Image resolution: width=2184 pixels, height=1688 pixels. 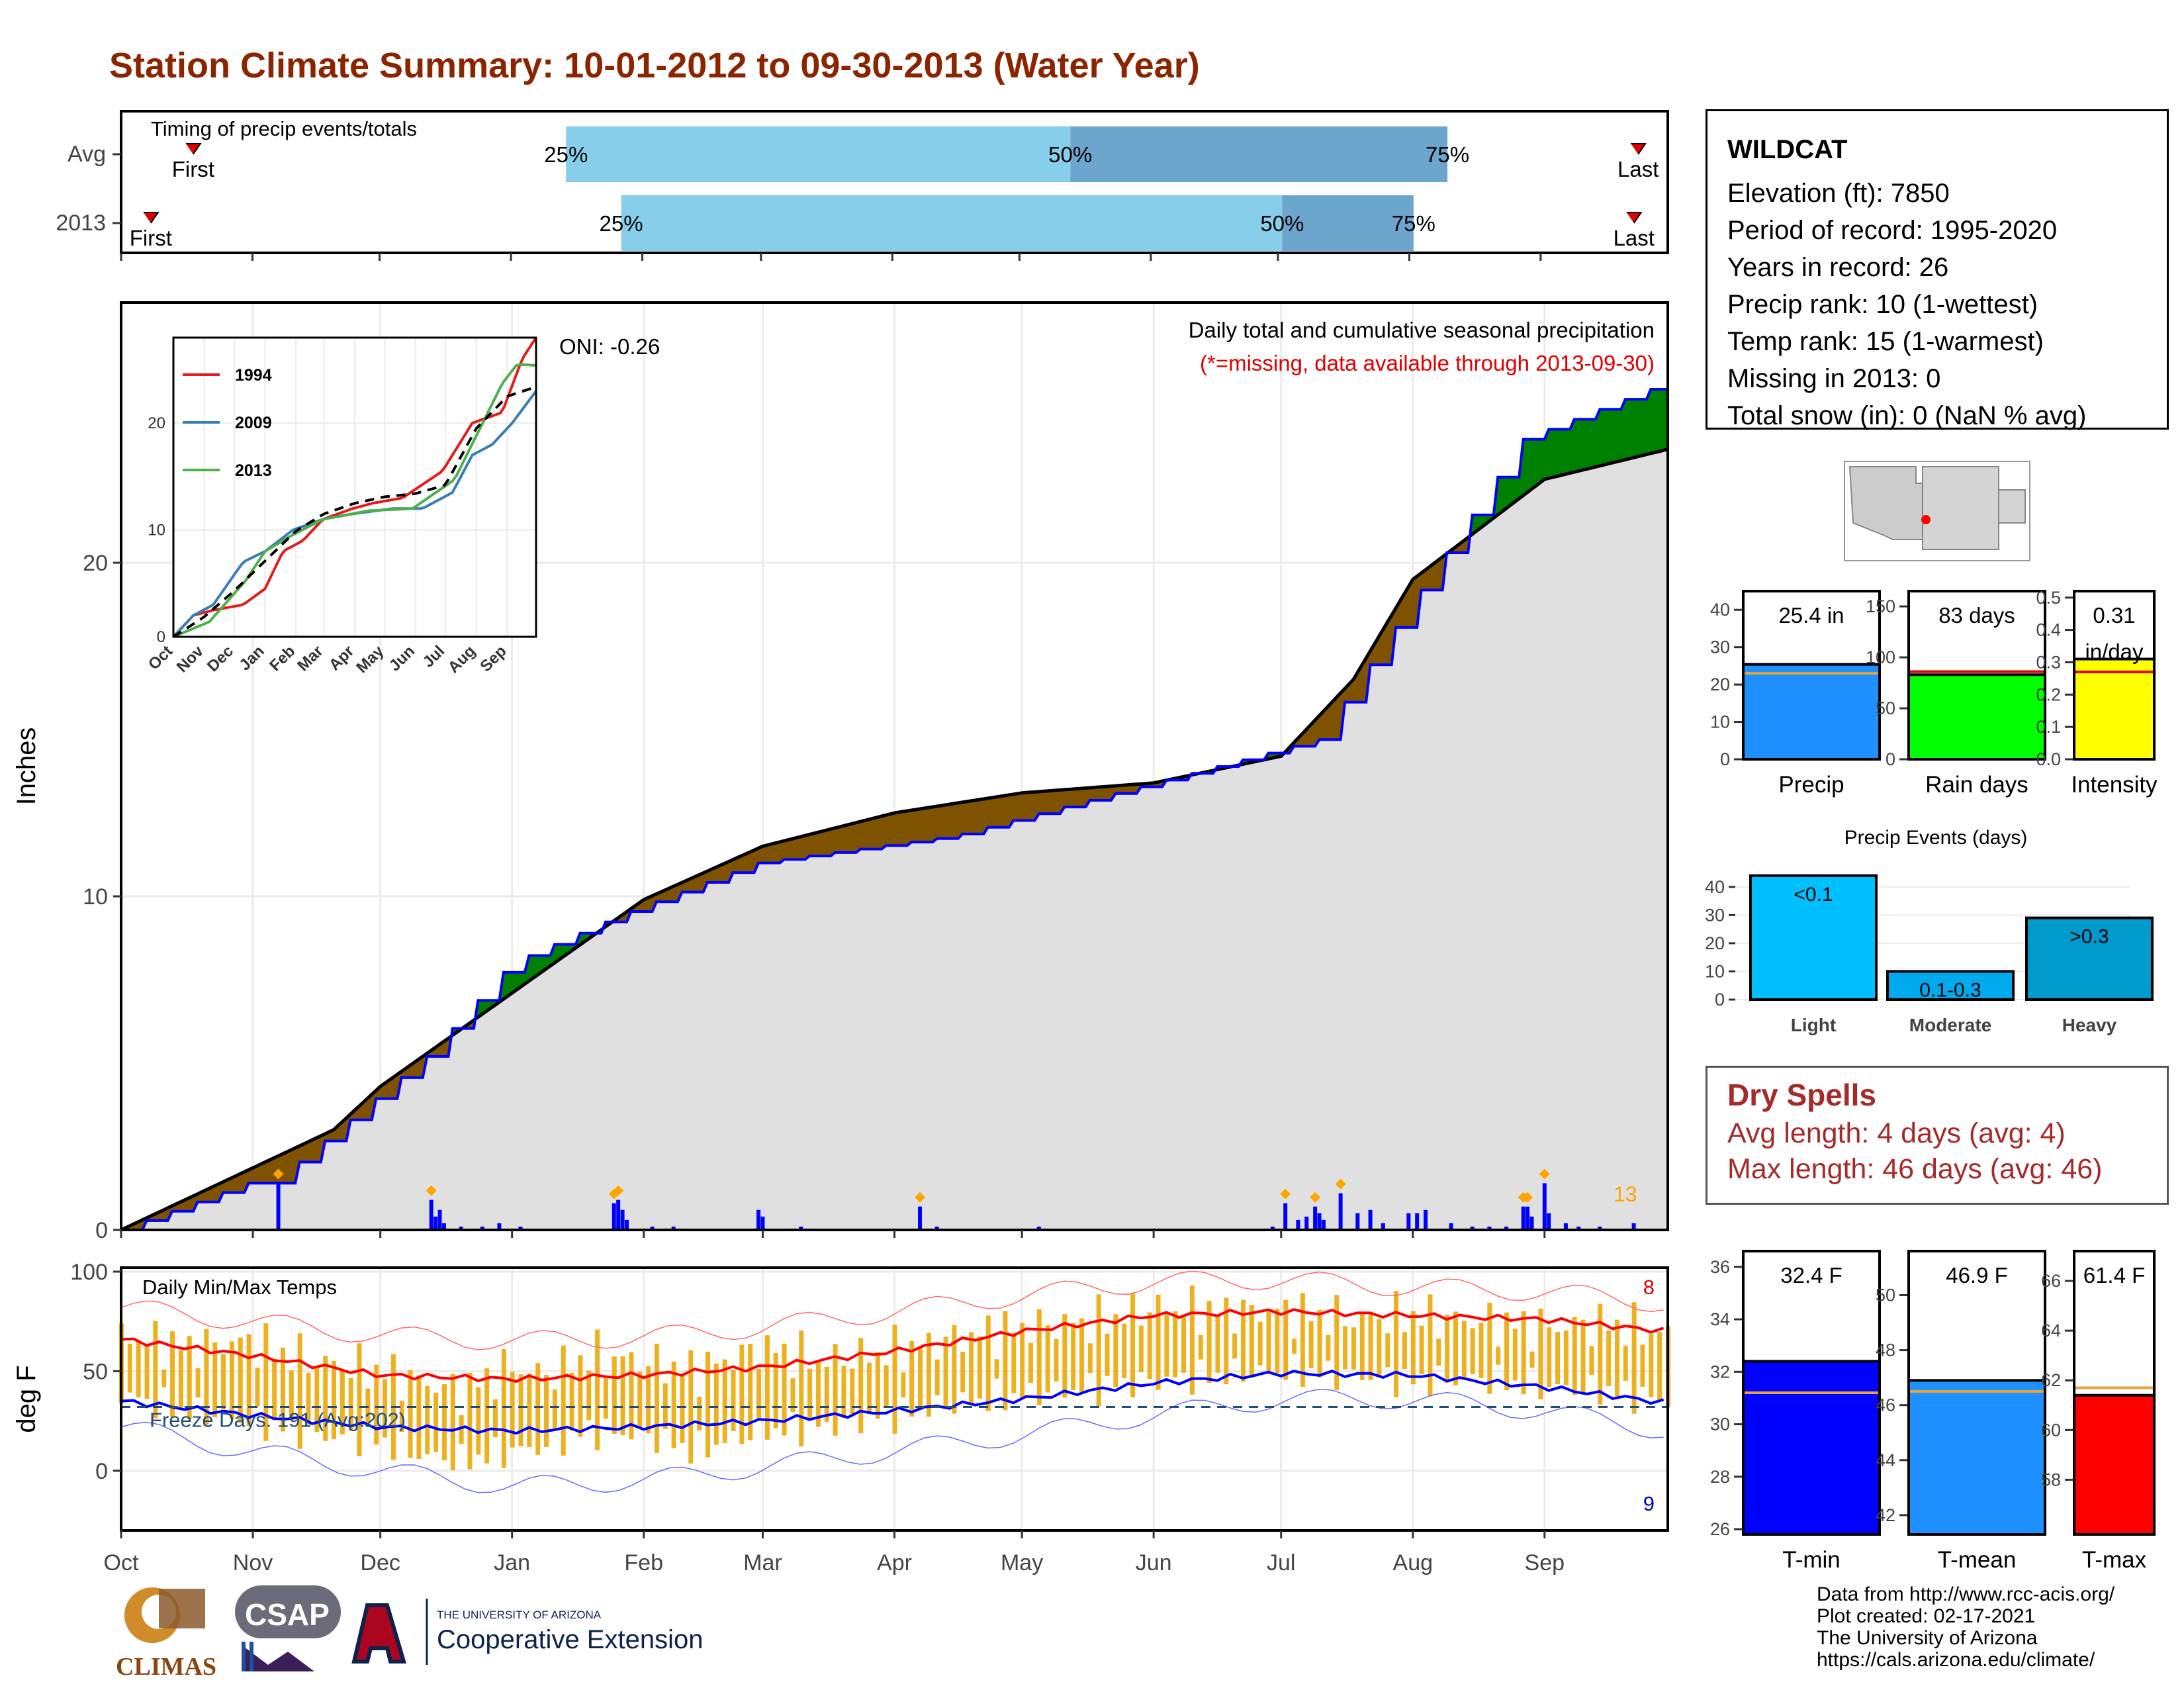 What do you see at coordinates (1977, 1275) in the screenshot?
I see `tmean-value: 46.9 F` at bounding box center [1977, 1275].